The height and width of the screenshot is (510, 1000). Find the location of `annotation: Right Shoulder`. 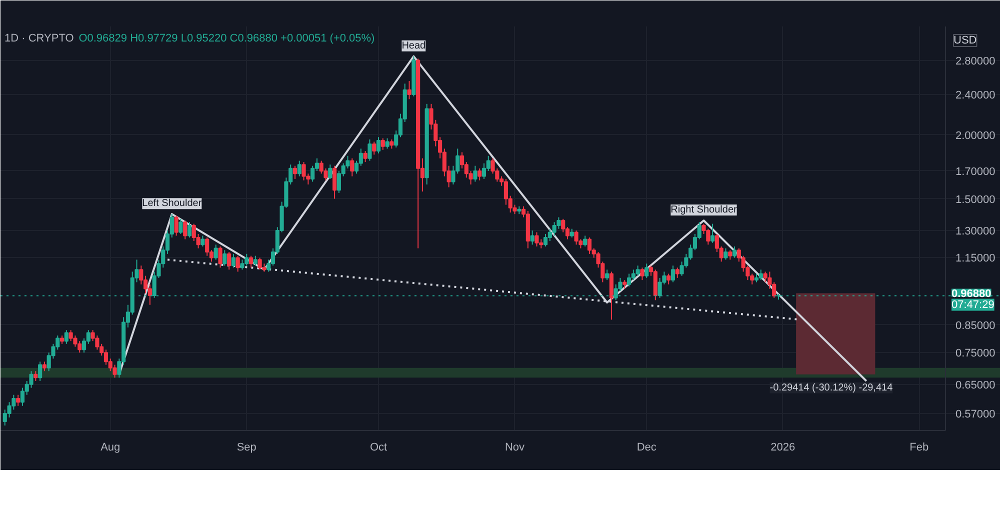

annotation: Right Shoulder is located at coordinates (704, 210).